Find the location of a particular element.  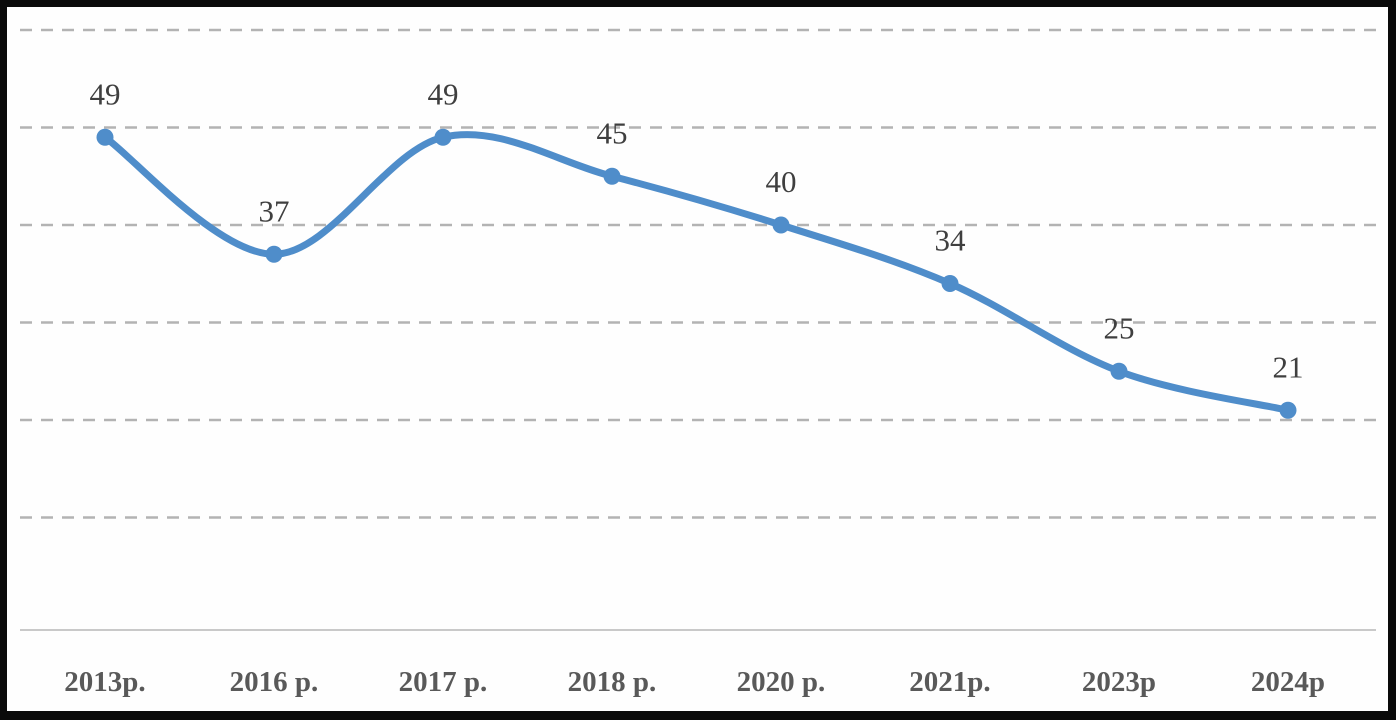

x-axis-label: 2023p is located at coordinates (1119, 682).